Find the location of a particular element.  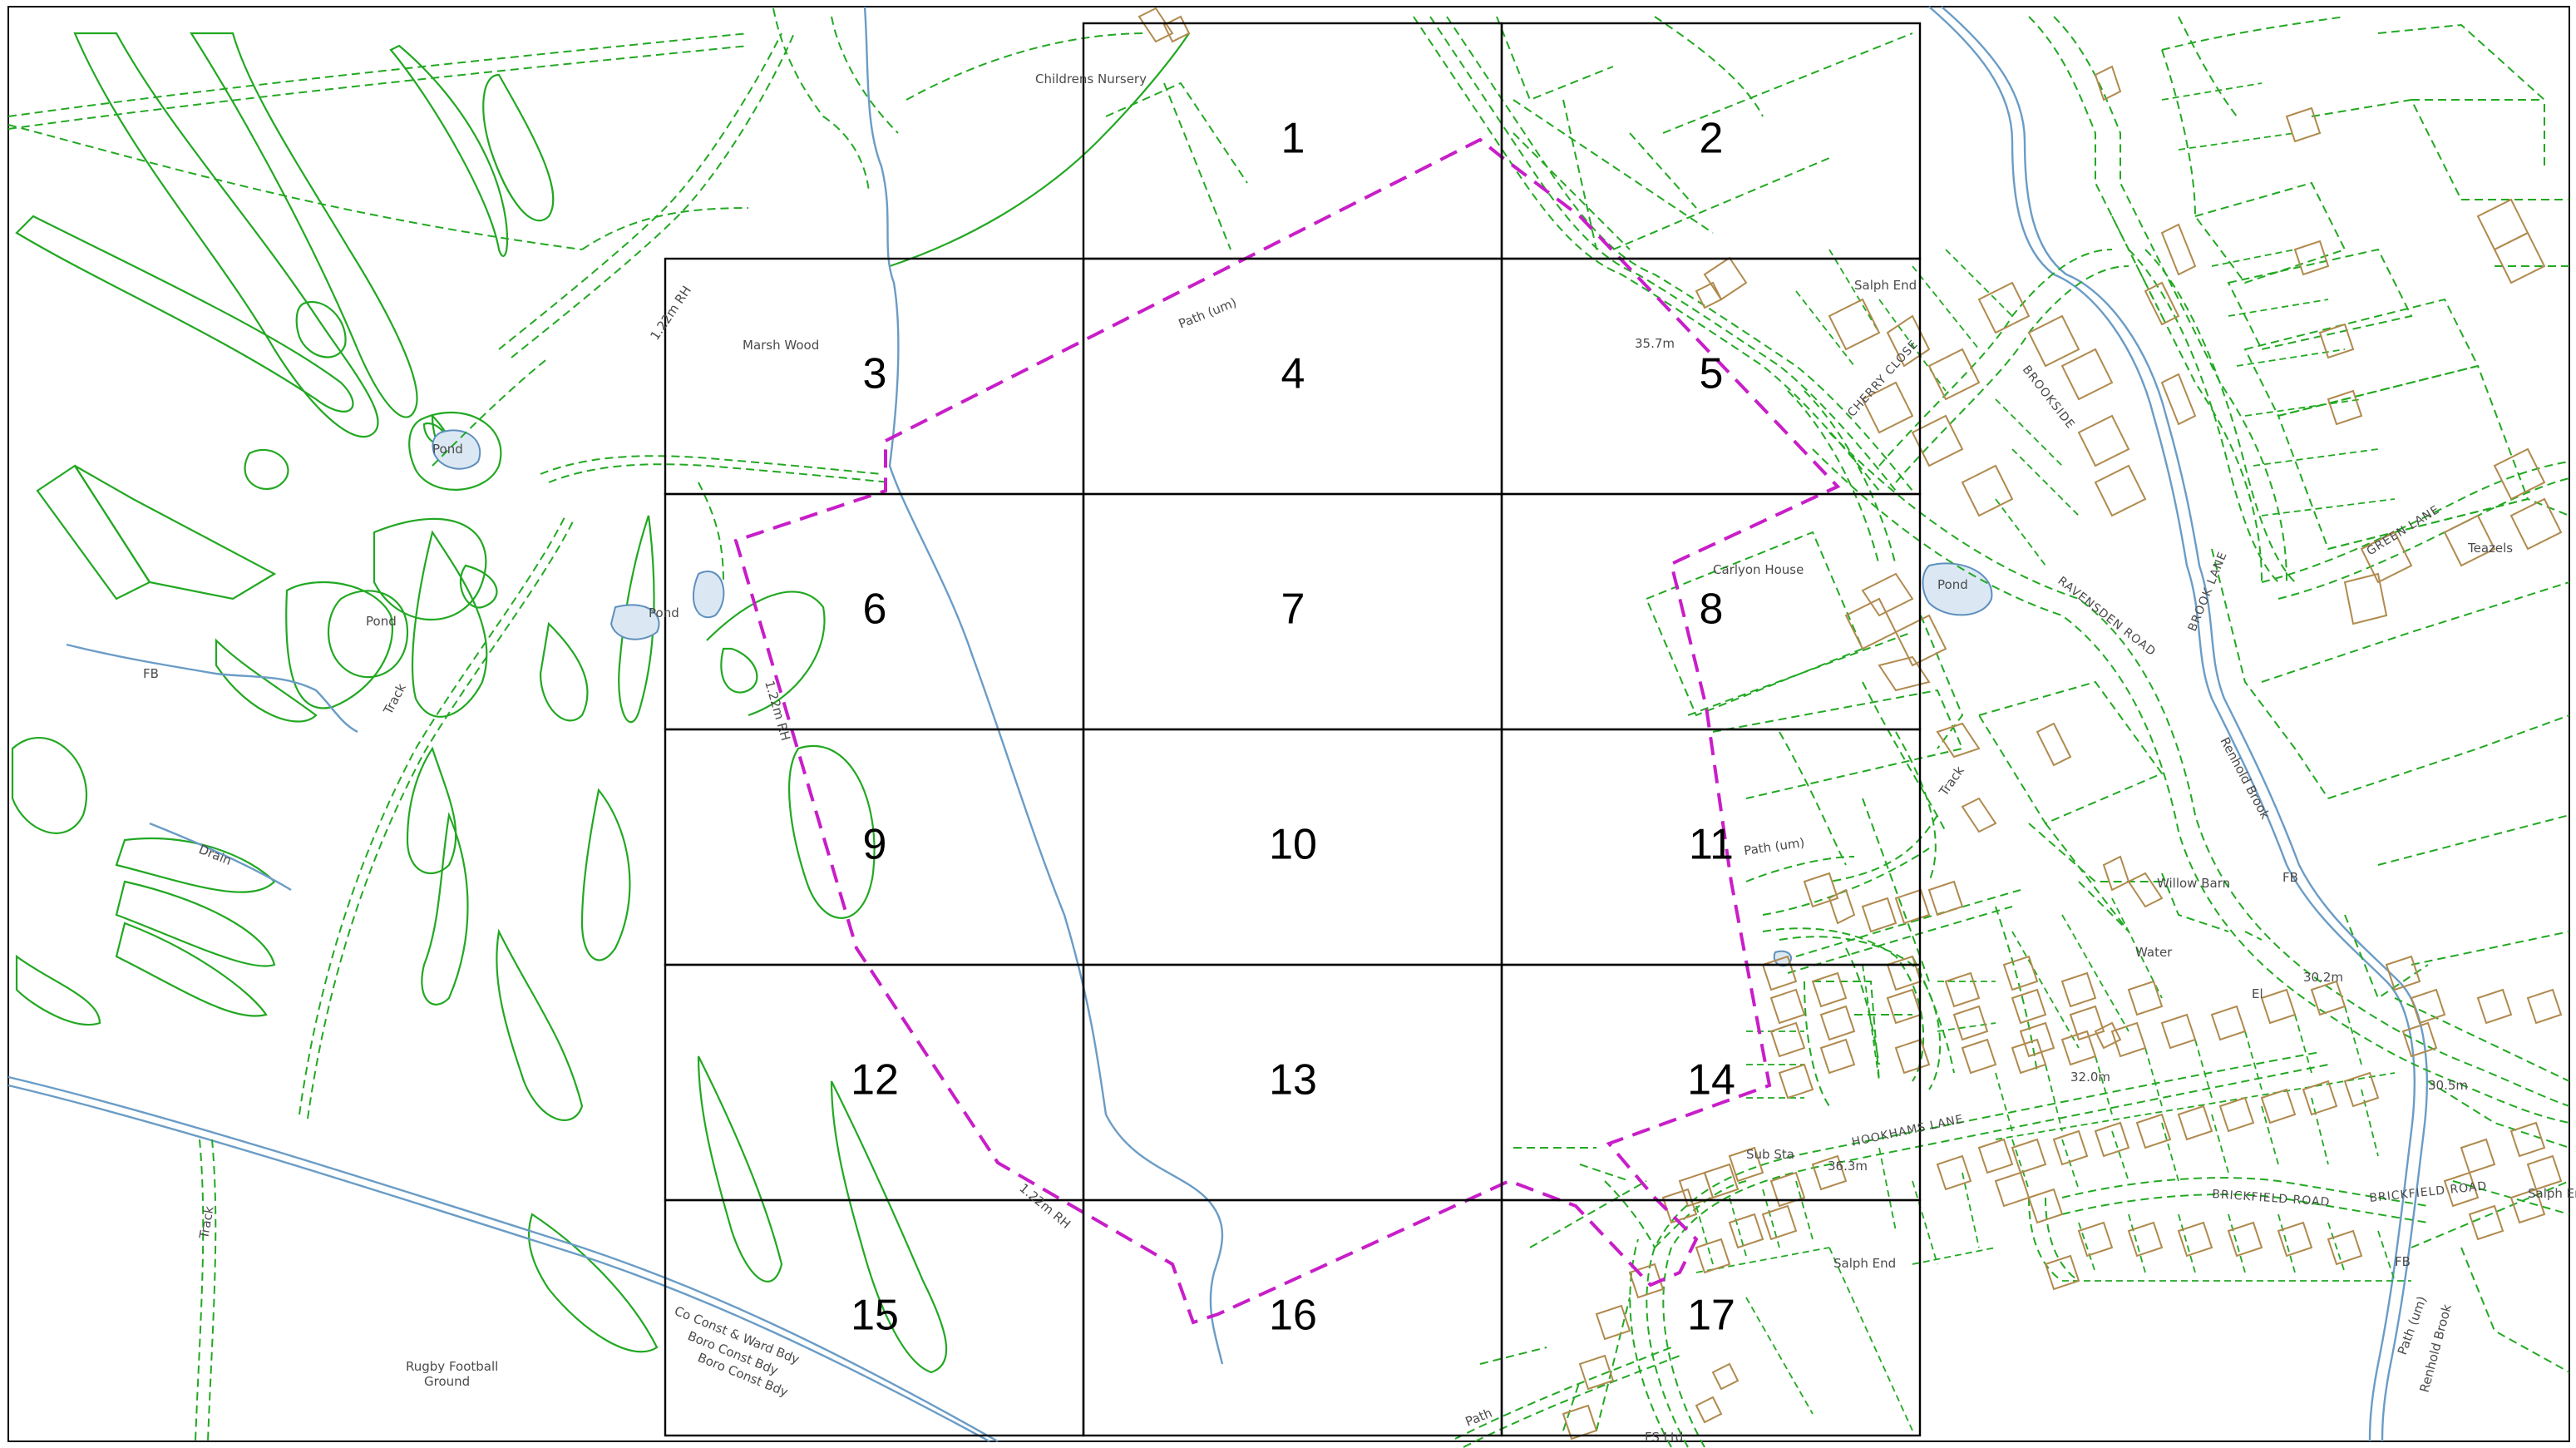

label-spot-height: 32.0m is located at coordinates (2090, 1077).